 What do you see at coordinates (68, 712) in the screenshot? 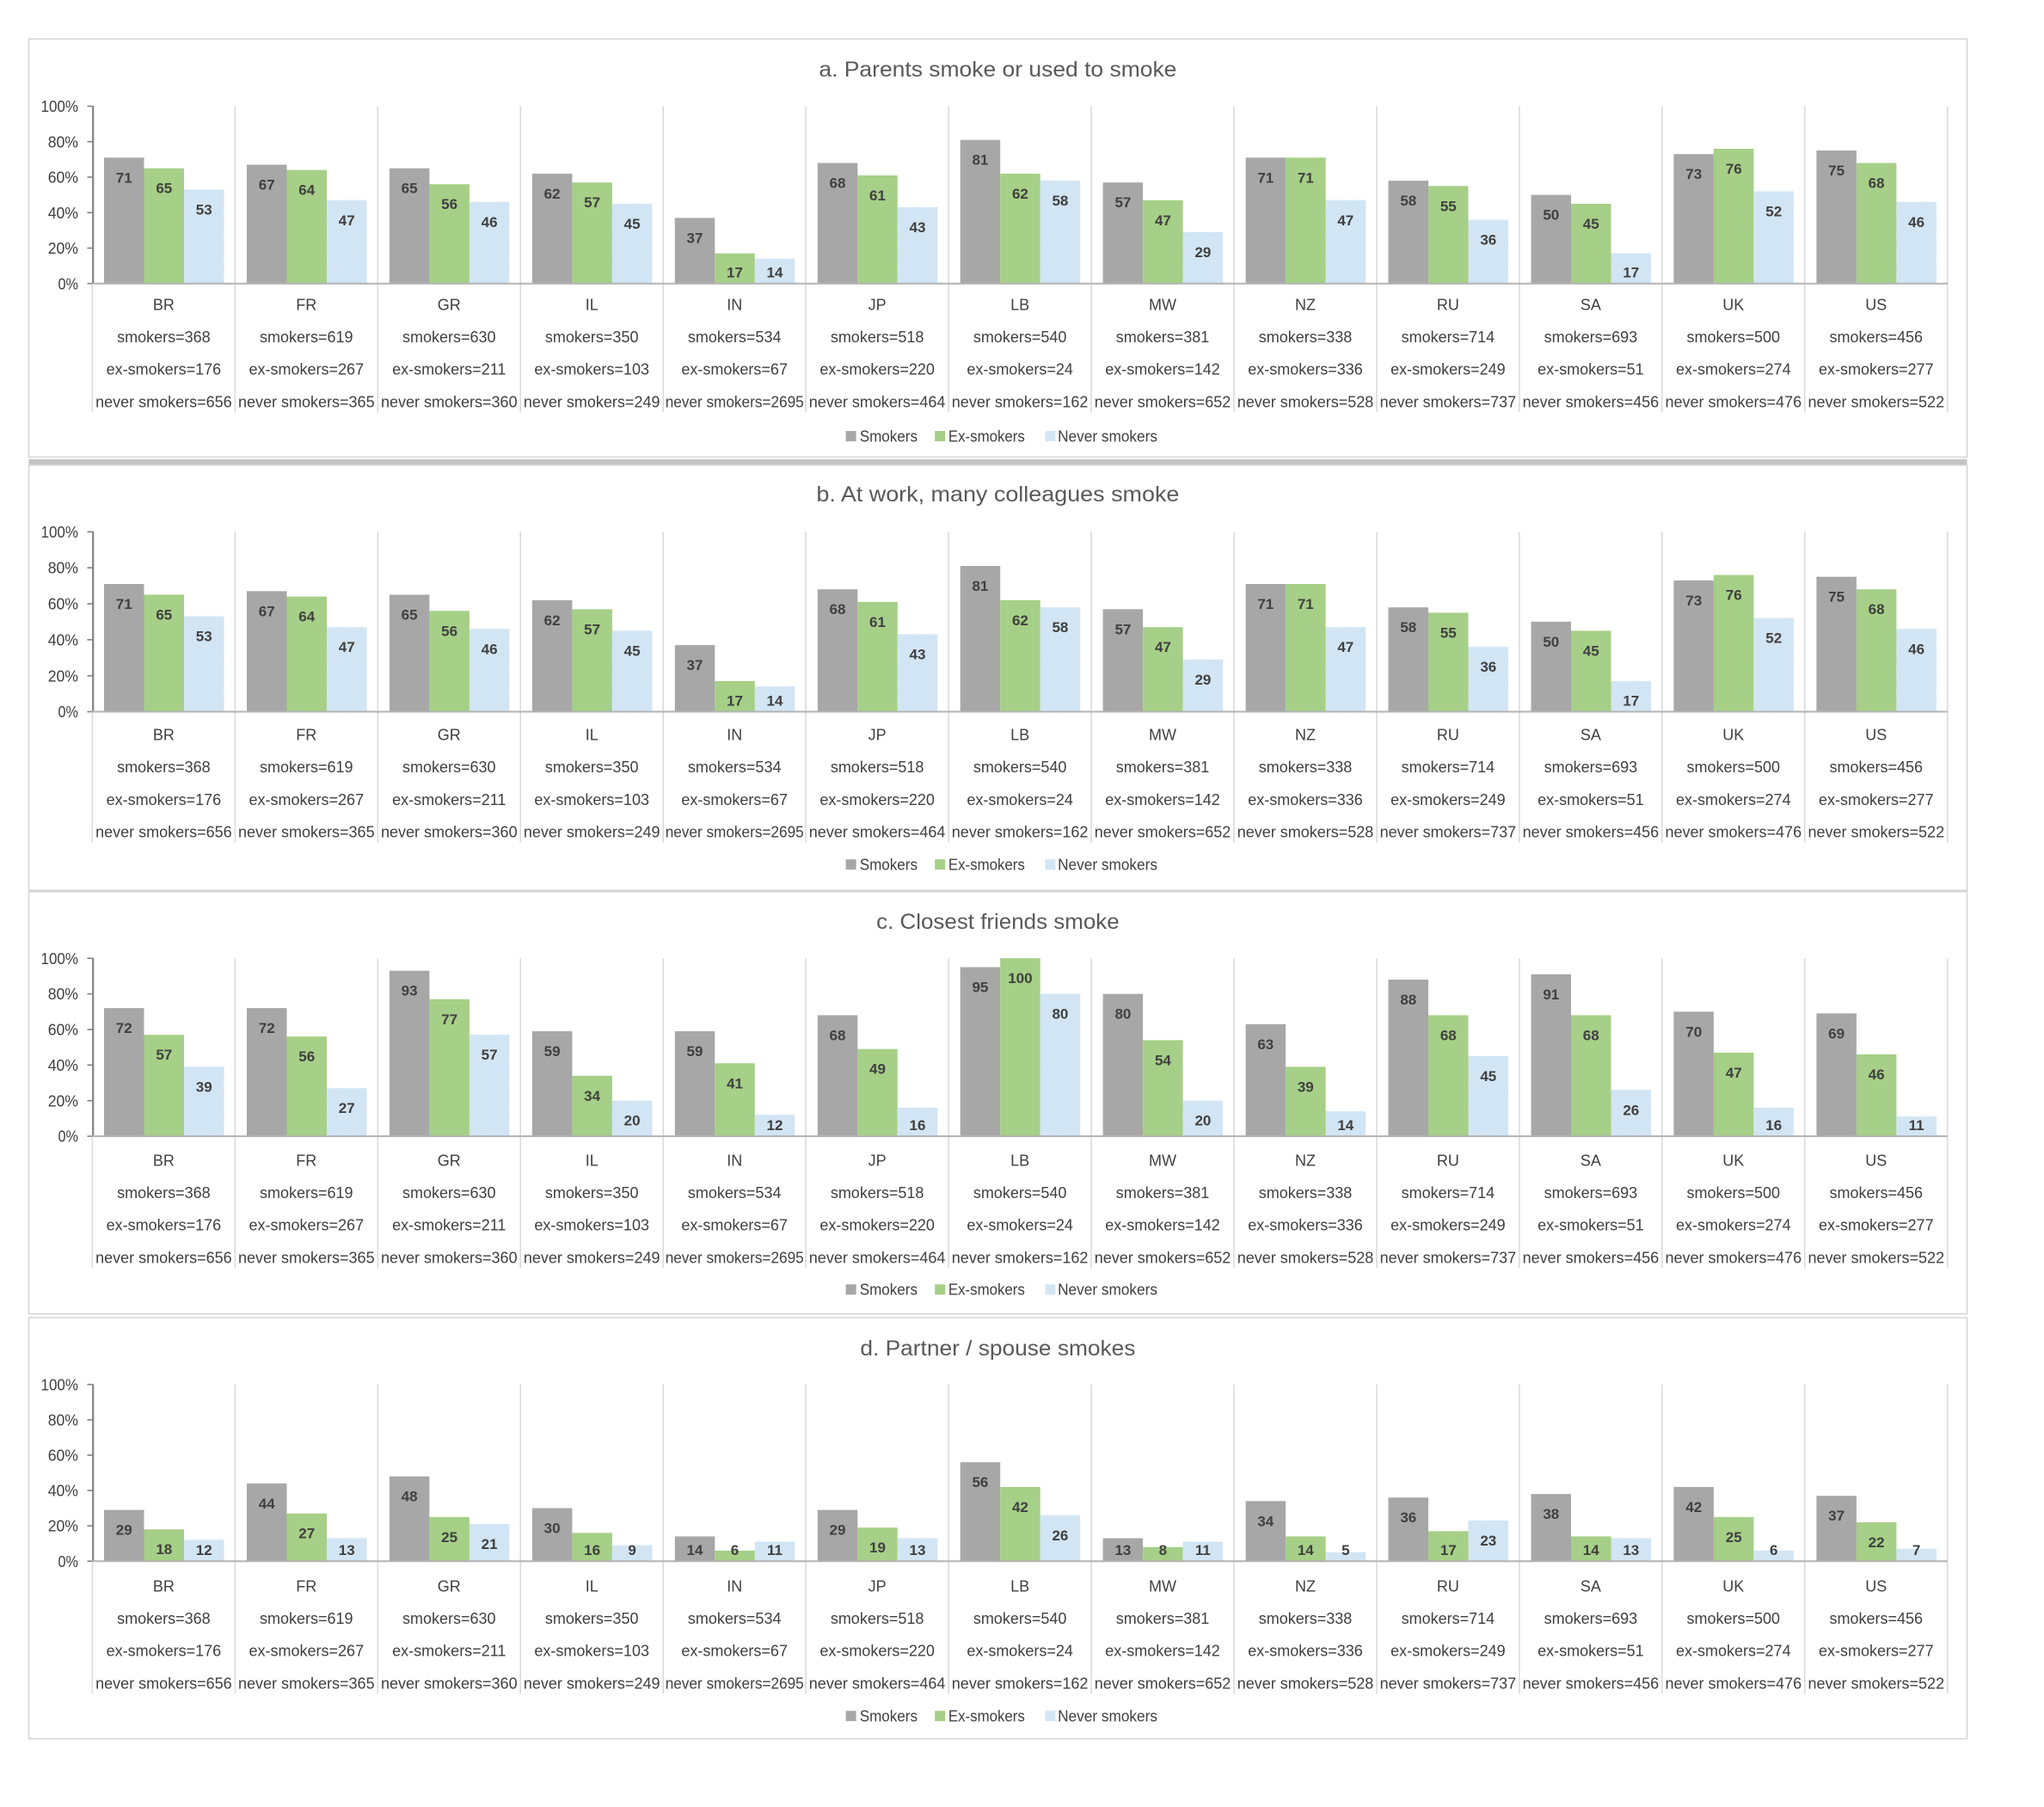
I see `svg-text: 0%` at bounding box center [68, 712].